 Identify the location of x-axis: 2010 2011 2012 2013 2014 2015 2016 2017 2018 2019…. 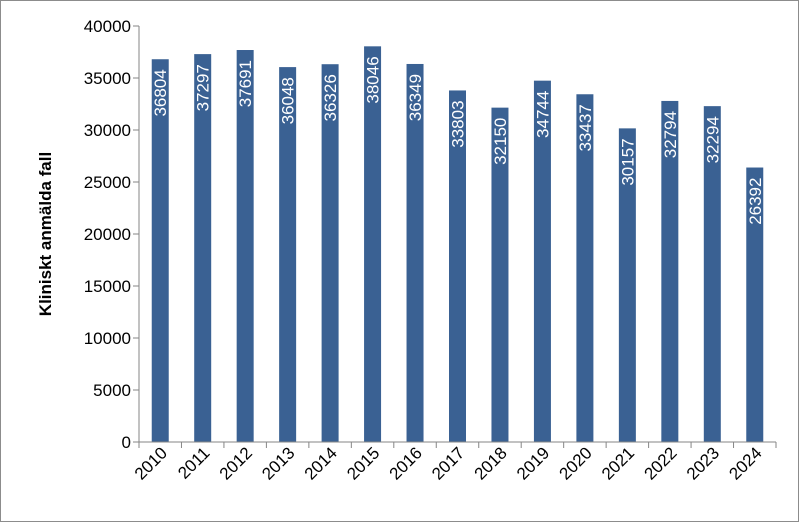
(454, 462).